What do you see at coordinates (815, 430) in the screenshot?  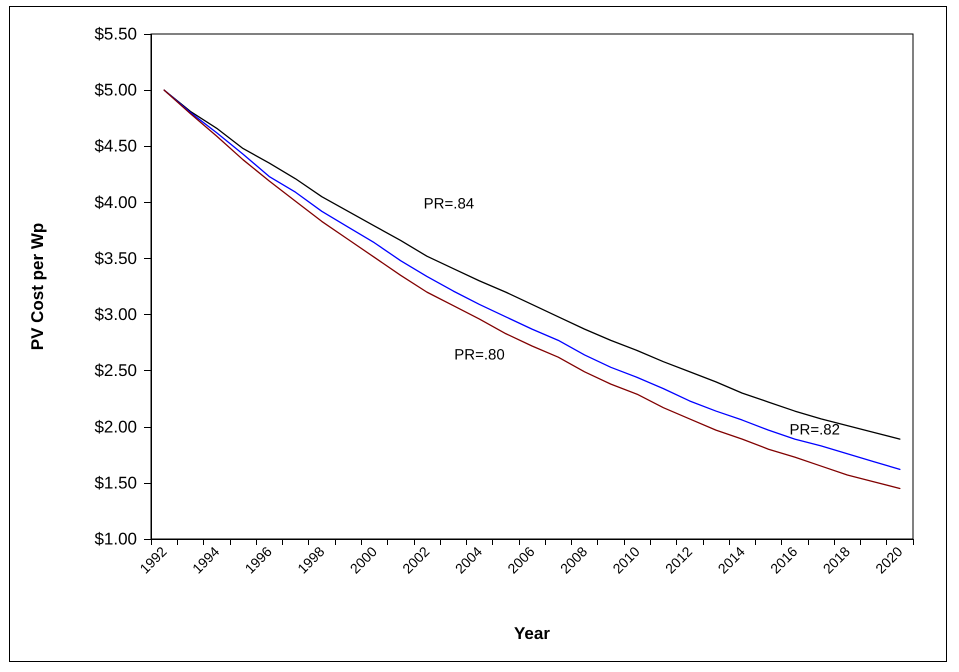 I see `series-label: PR=.82` at bounding box center [815, 430].